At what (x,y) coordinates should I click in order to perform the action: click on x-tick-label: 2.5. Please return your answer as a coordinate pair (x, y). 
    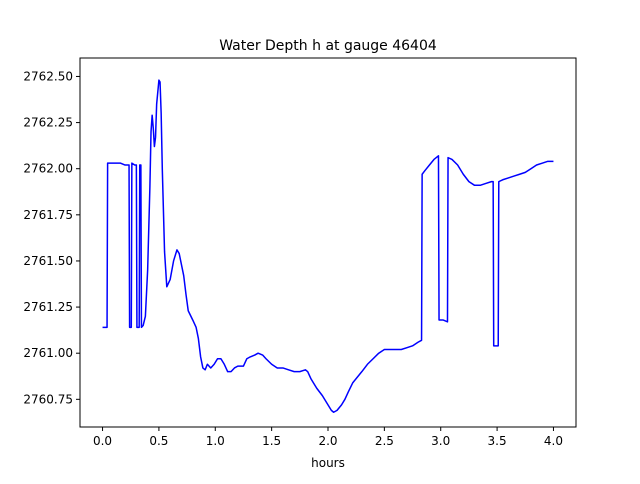
    Looking at the image, I should click on (384, 441).